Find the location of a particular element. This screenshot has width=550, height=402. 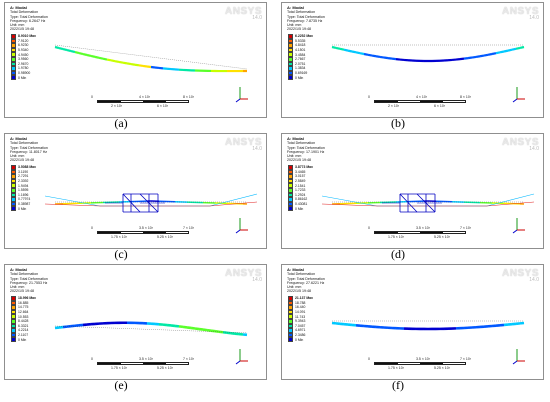

legend-value: 1.5595 is located at coordinates (23, 190).